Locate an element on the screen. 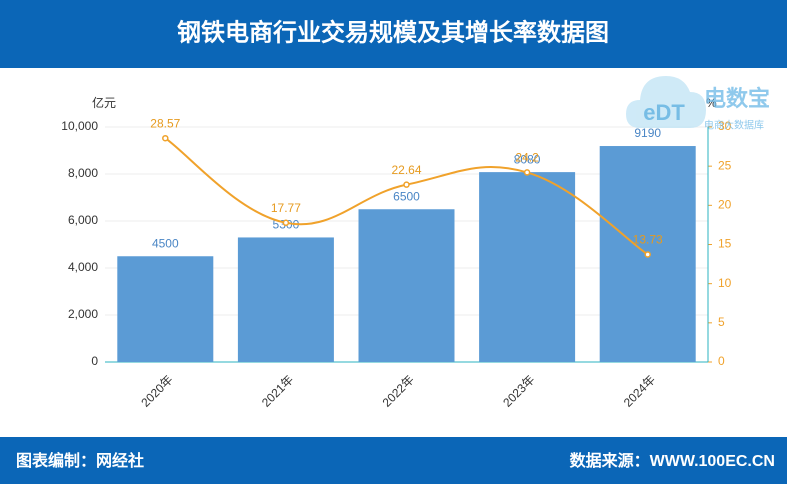  y-axis-label: 亿元 is located at coordinates (104, 102).